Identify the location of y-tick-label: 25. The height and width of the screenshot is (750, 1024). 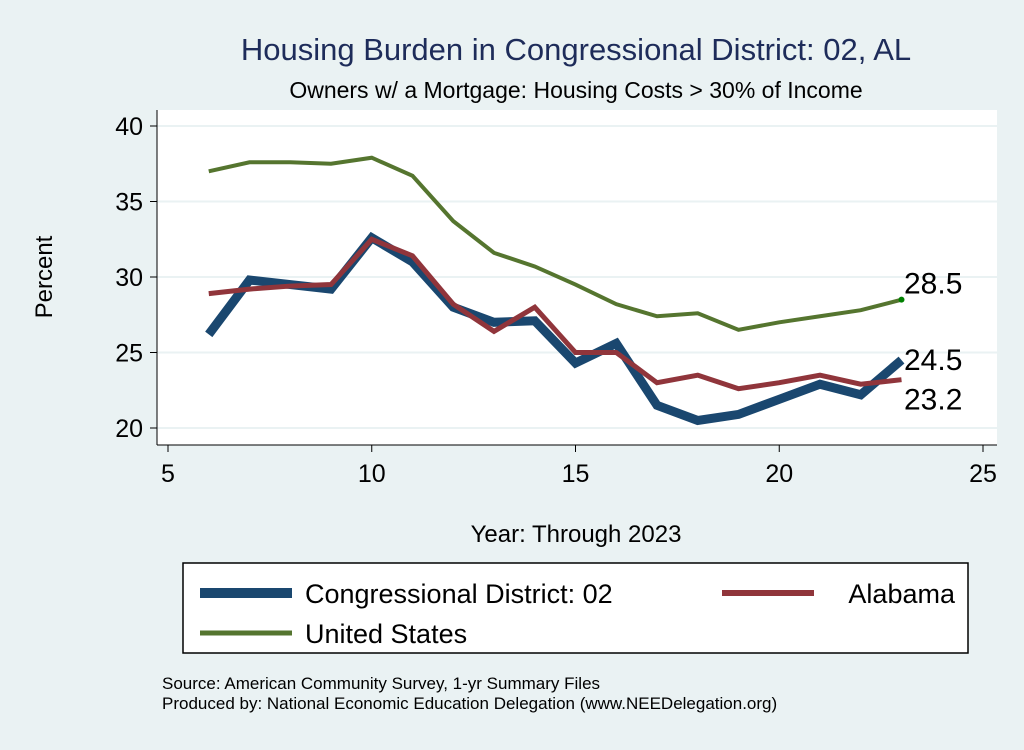
(129, 354).